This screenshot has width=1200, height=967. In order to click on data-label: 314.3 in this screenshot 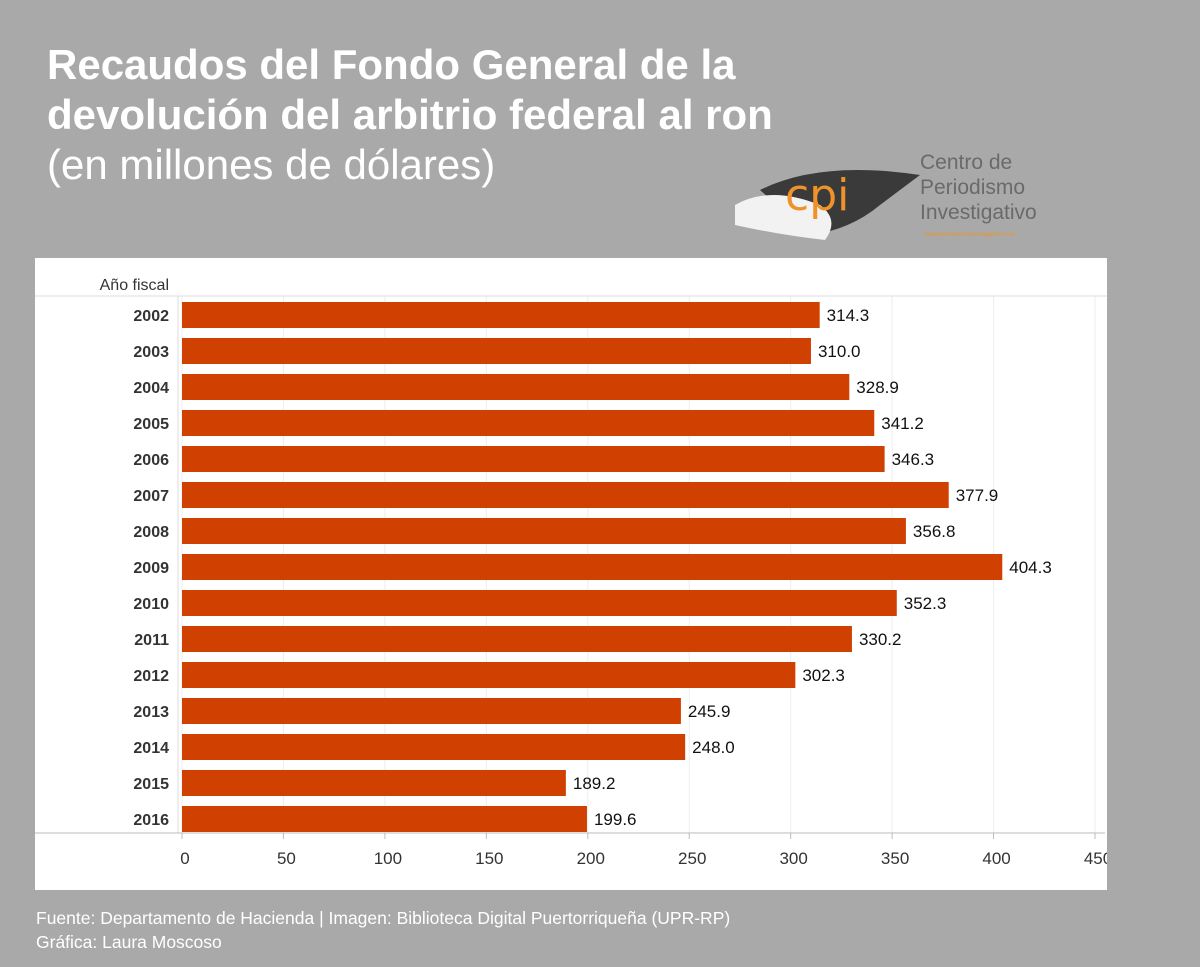, I will do `click(848, 315)`.